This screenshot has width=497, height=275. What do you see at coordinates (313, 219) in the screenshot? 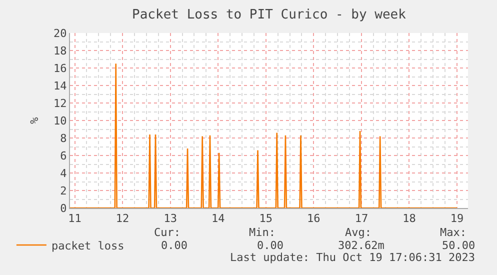
I see `x-tick-label: 16` at bounding box center [313, 219].